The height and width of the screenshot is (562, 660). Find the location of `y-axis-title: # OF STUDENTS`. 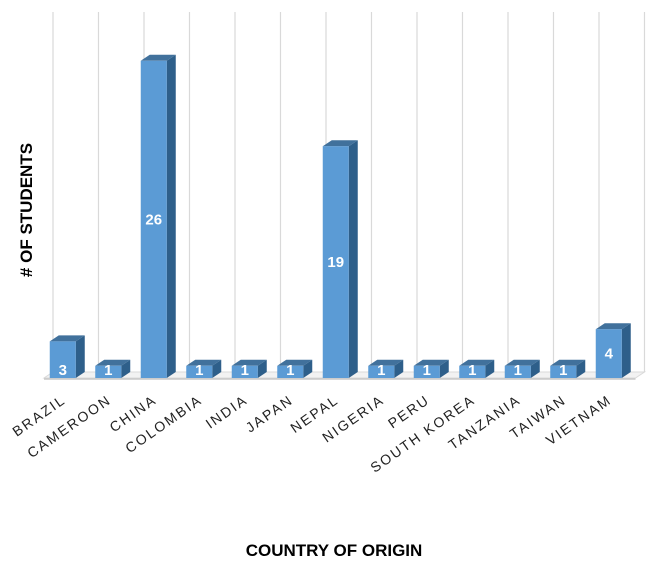

y-axis-title: # OF STUDENTS is located at coordinates (26, 210).